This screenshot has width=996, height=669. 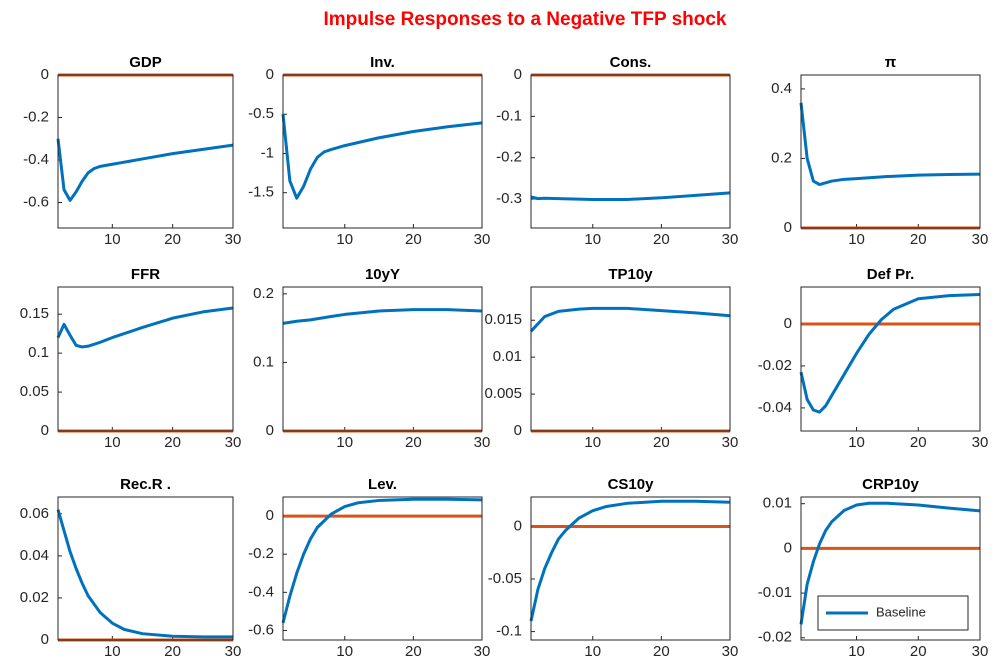 What do you see at coordinates (775, 592) in the screenshot?
I see `y-tick-label: -0.01` at bounding box center [775, 592].